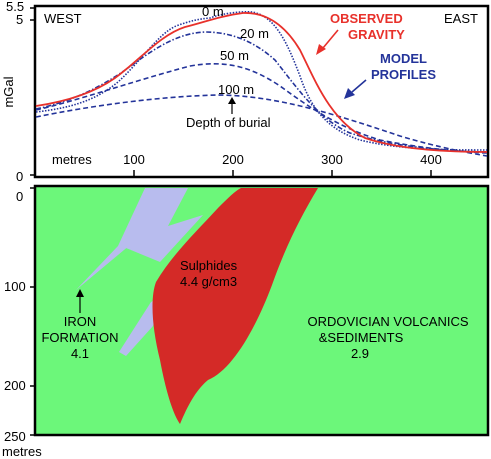  I want to click on depth-tick-label-250: 250, so click(15, 436).